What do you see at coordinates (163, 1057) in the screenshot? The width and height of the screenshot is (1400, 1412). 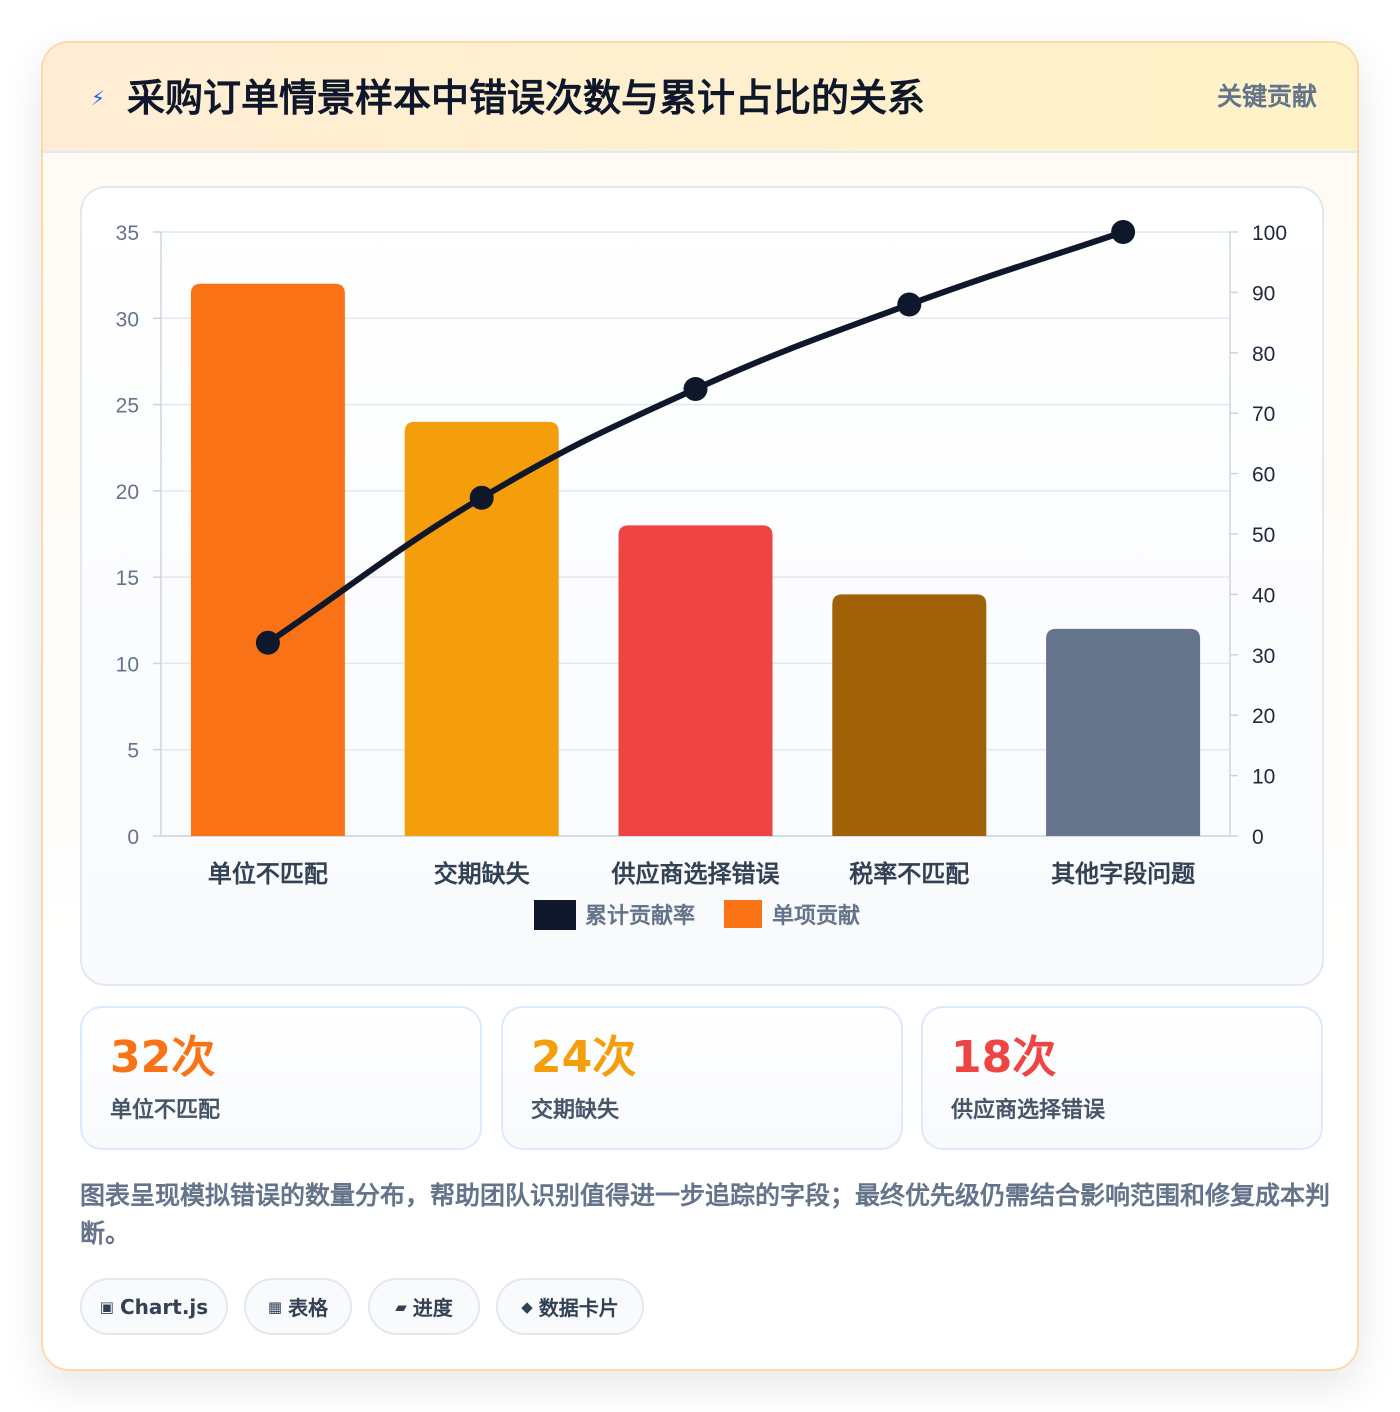 I see `stat-value: 32次` at bounding box center [163, 1057].